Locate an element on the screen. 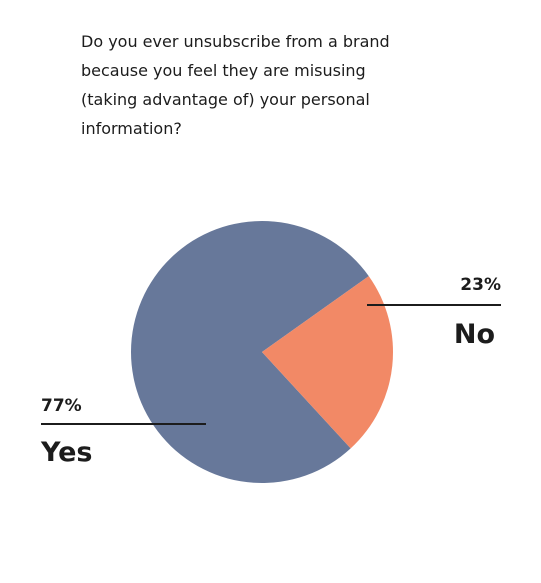 The height and width of the screenshot is (583, 541). data-label-no-percent: 23% is located at coordinates (480, 285).